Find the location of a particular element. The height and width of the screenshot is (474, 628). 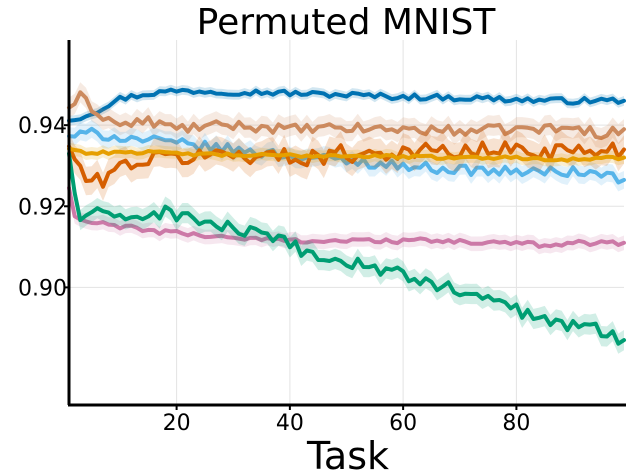

y-tick-label: 0.90 is located at coordinates (42, 288).